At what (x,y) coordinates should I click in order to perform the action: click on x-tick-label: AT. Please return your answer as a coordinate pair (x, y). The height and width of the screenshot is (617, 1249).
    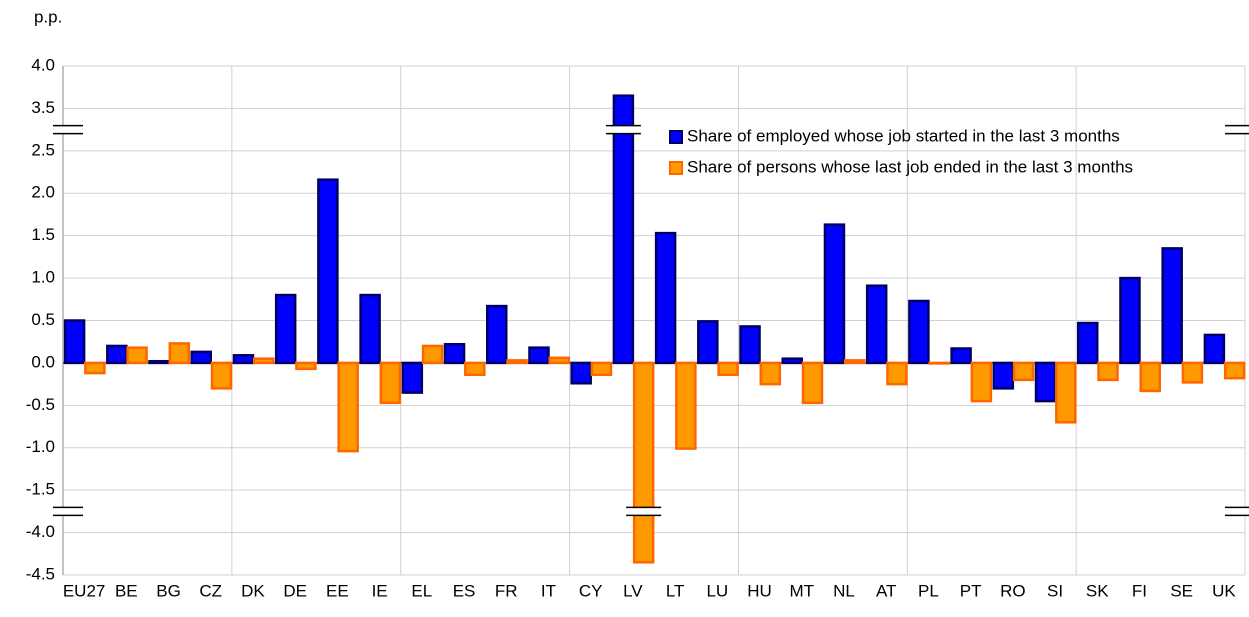
    Looking at the image, I should click on (886, 590).